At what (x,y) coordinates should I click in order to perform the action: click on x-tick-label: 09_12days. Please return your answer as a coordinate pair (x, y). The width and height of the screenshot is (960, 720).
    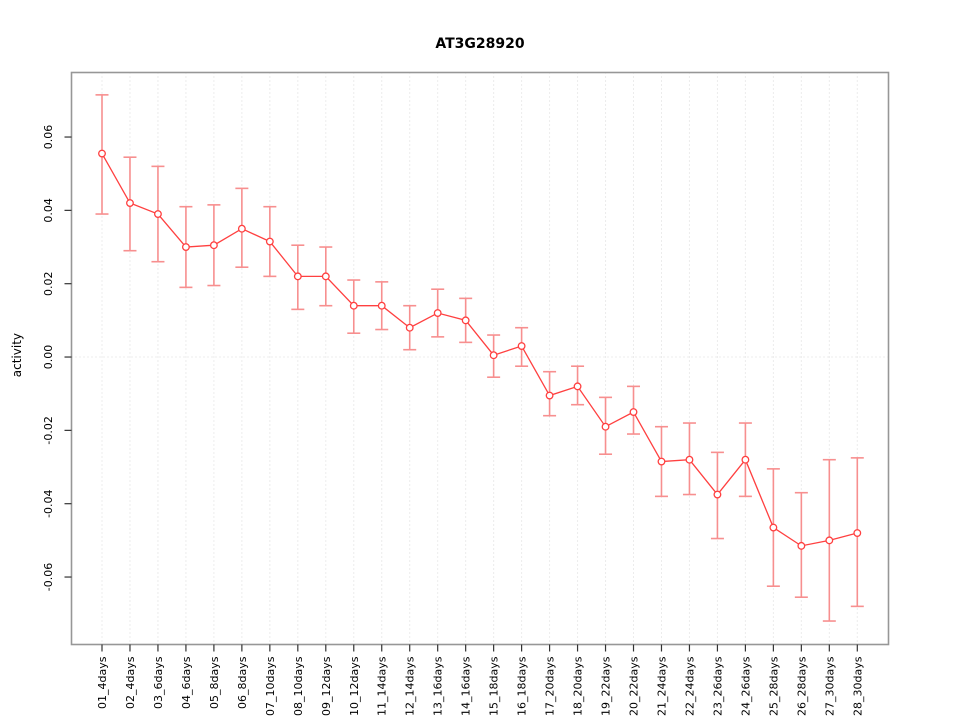
    Looking at the image, I should click on (326, 686).